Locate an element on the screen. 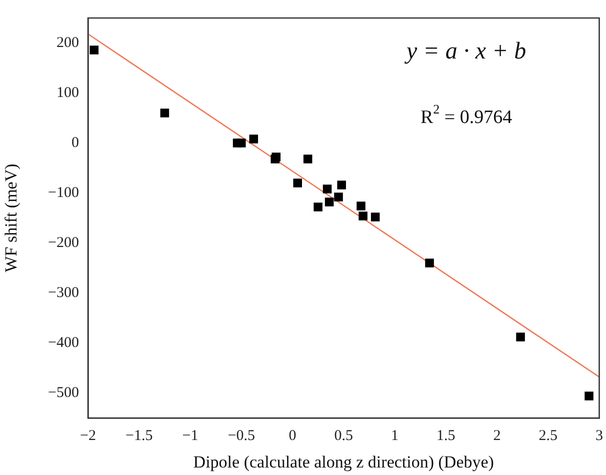  x-tick-label: 2.5 is located at coordinates (548, 436).